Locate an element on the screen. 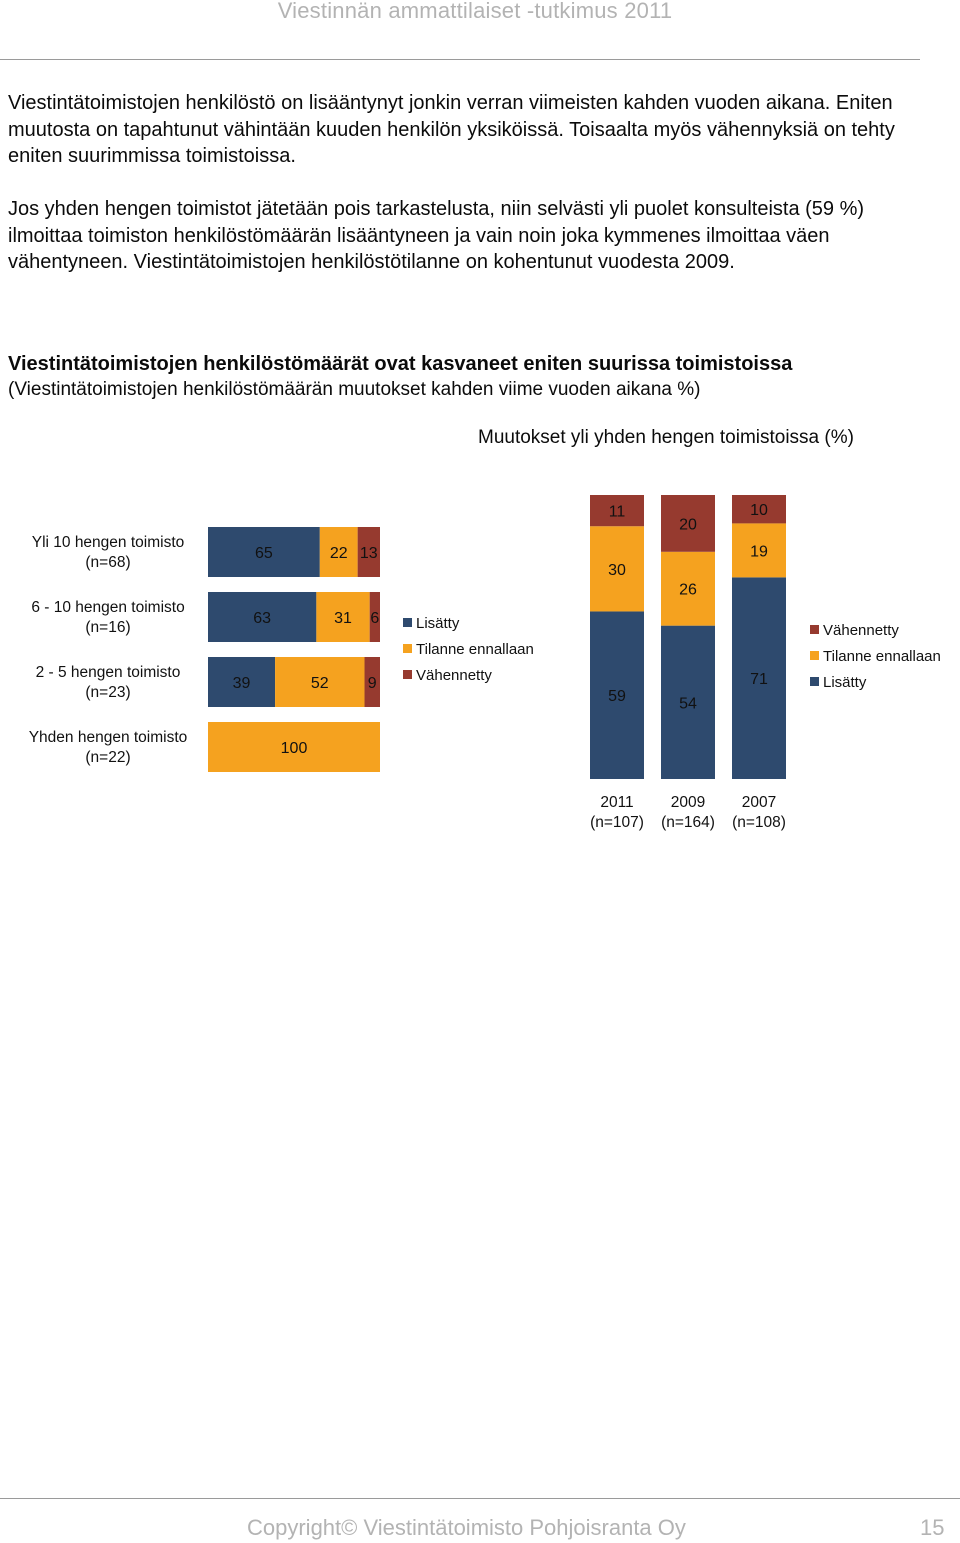  data-label: 59 is located at coordinates (617, 696).